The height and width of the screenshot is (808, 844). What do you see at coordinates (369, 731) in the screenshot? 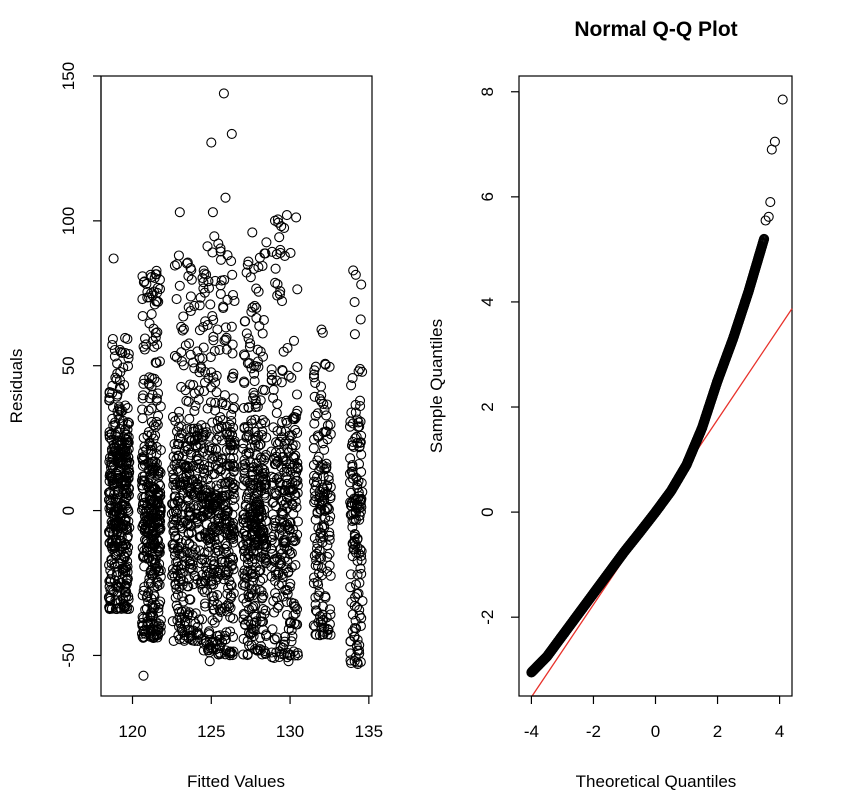
I see `residuals-x-tick-label: 135` at bounding box center [369, 731].